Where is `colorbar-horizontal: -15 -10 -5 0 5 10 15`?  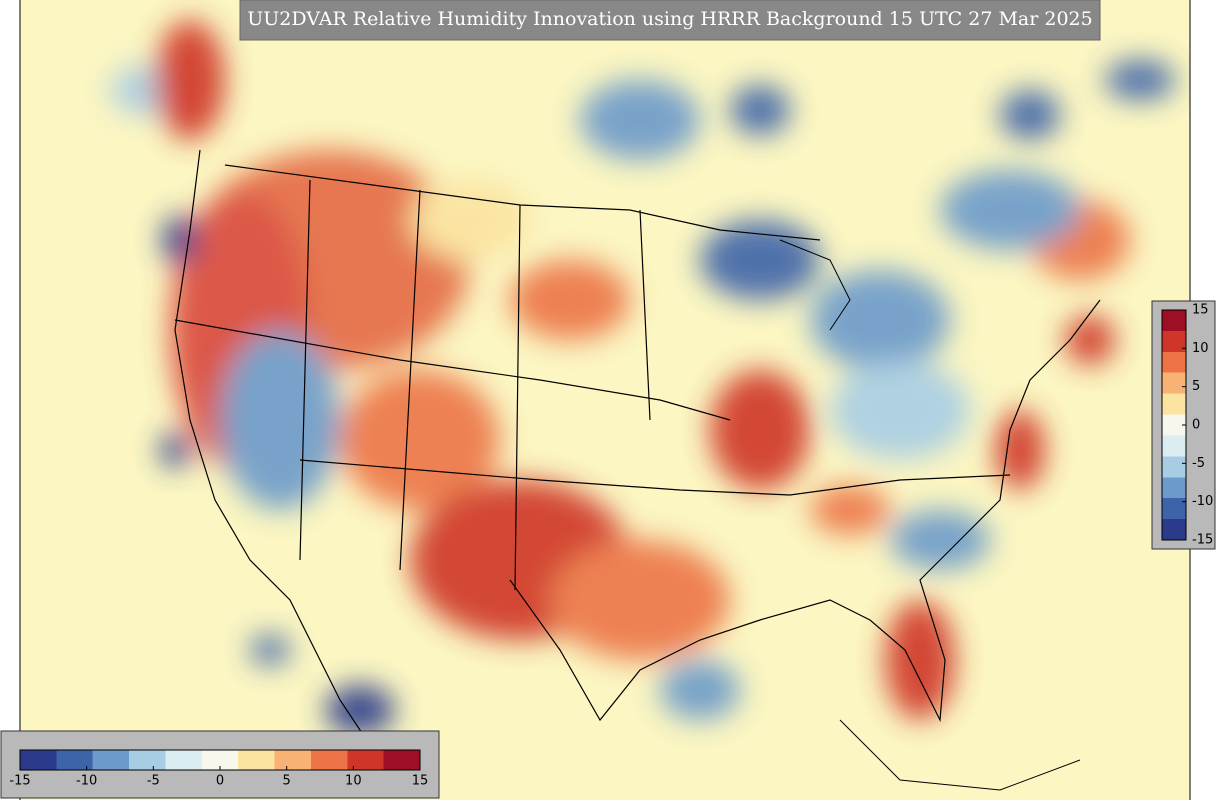 colorbar-horizontal: -15 -10 -5 0 5 10 15 is located at coordinates (220, 764).